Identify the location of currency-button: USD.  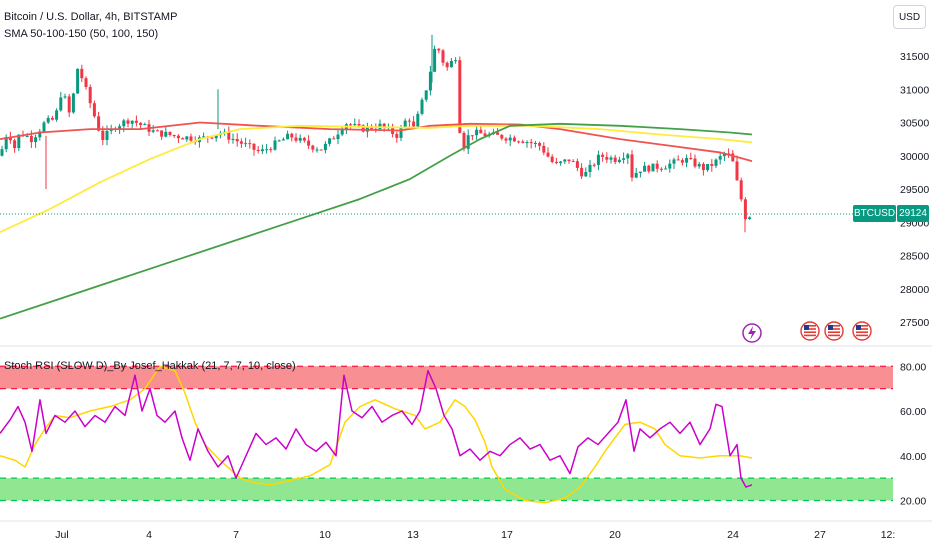
(909, 17).